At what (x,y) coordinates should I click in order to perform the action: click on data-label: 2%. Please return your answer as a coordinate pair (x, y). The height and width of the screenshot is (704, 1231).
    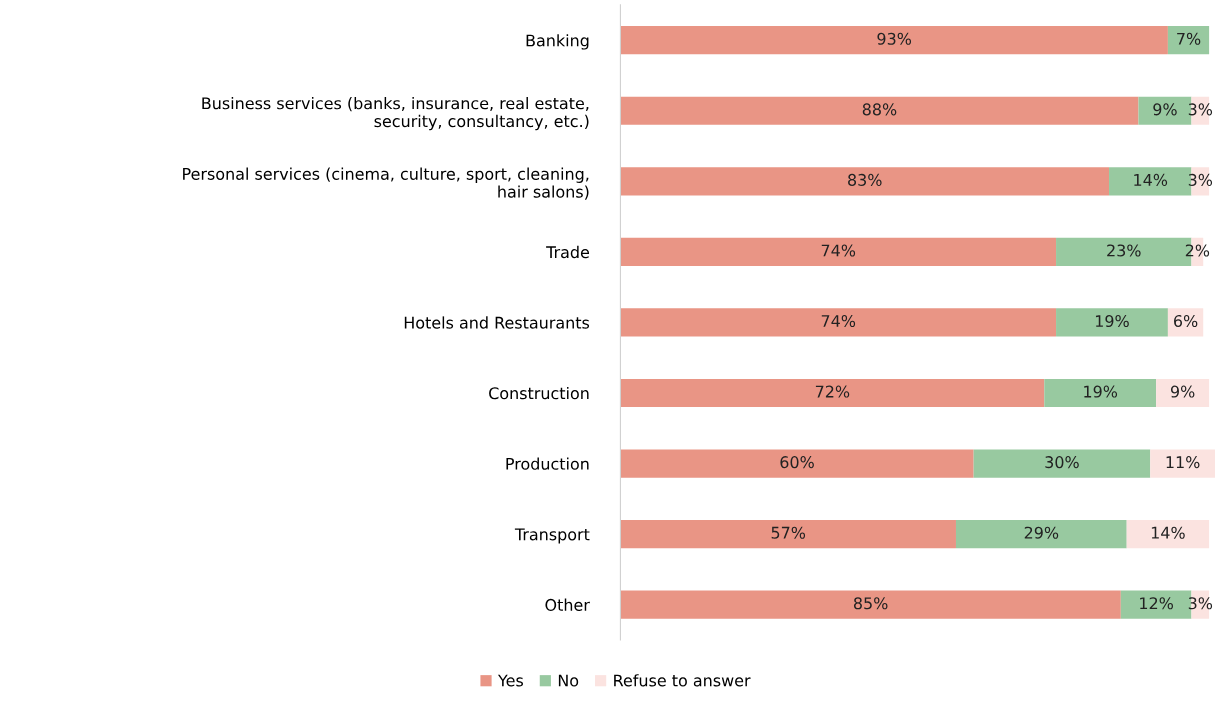
    Looking at the image, I should click on (1197, 250).